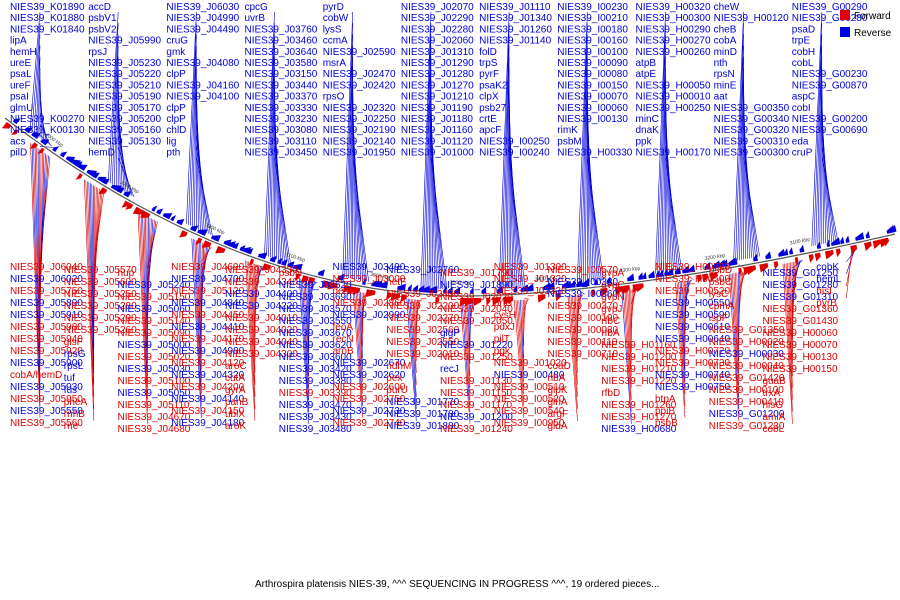 This screenshot has height=600, width=900. What do you see at coordinates (721, 63) in the screenshot?
I see `gene-label: nth` at bounding box center [721, 63].